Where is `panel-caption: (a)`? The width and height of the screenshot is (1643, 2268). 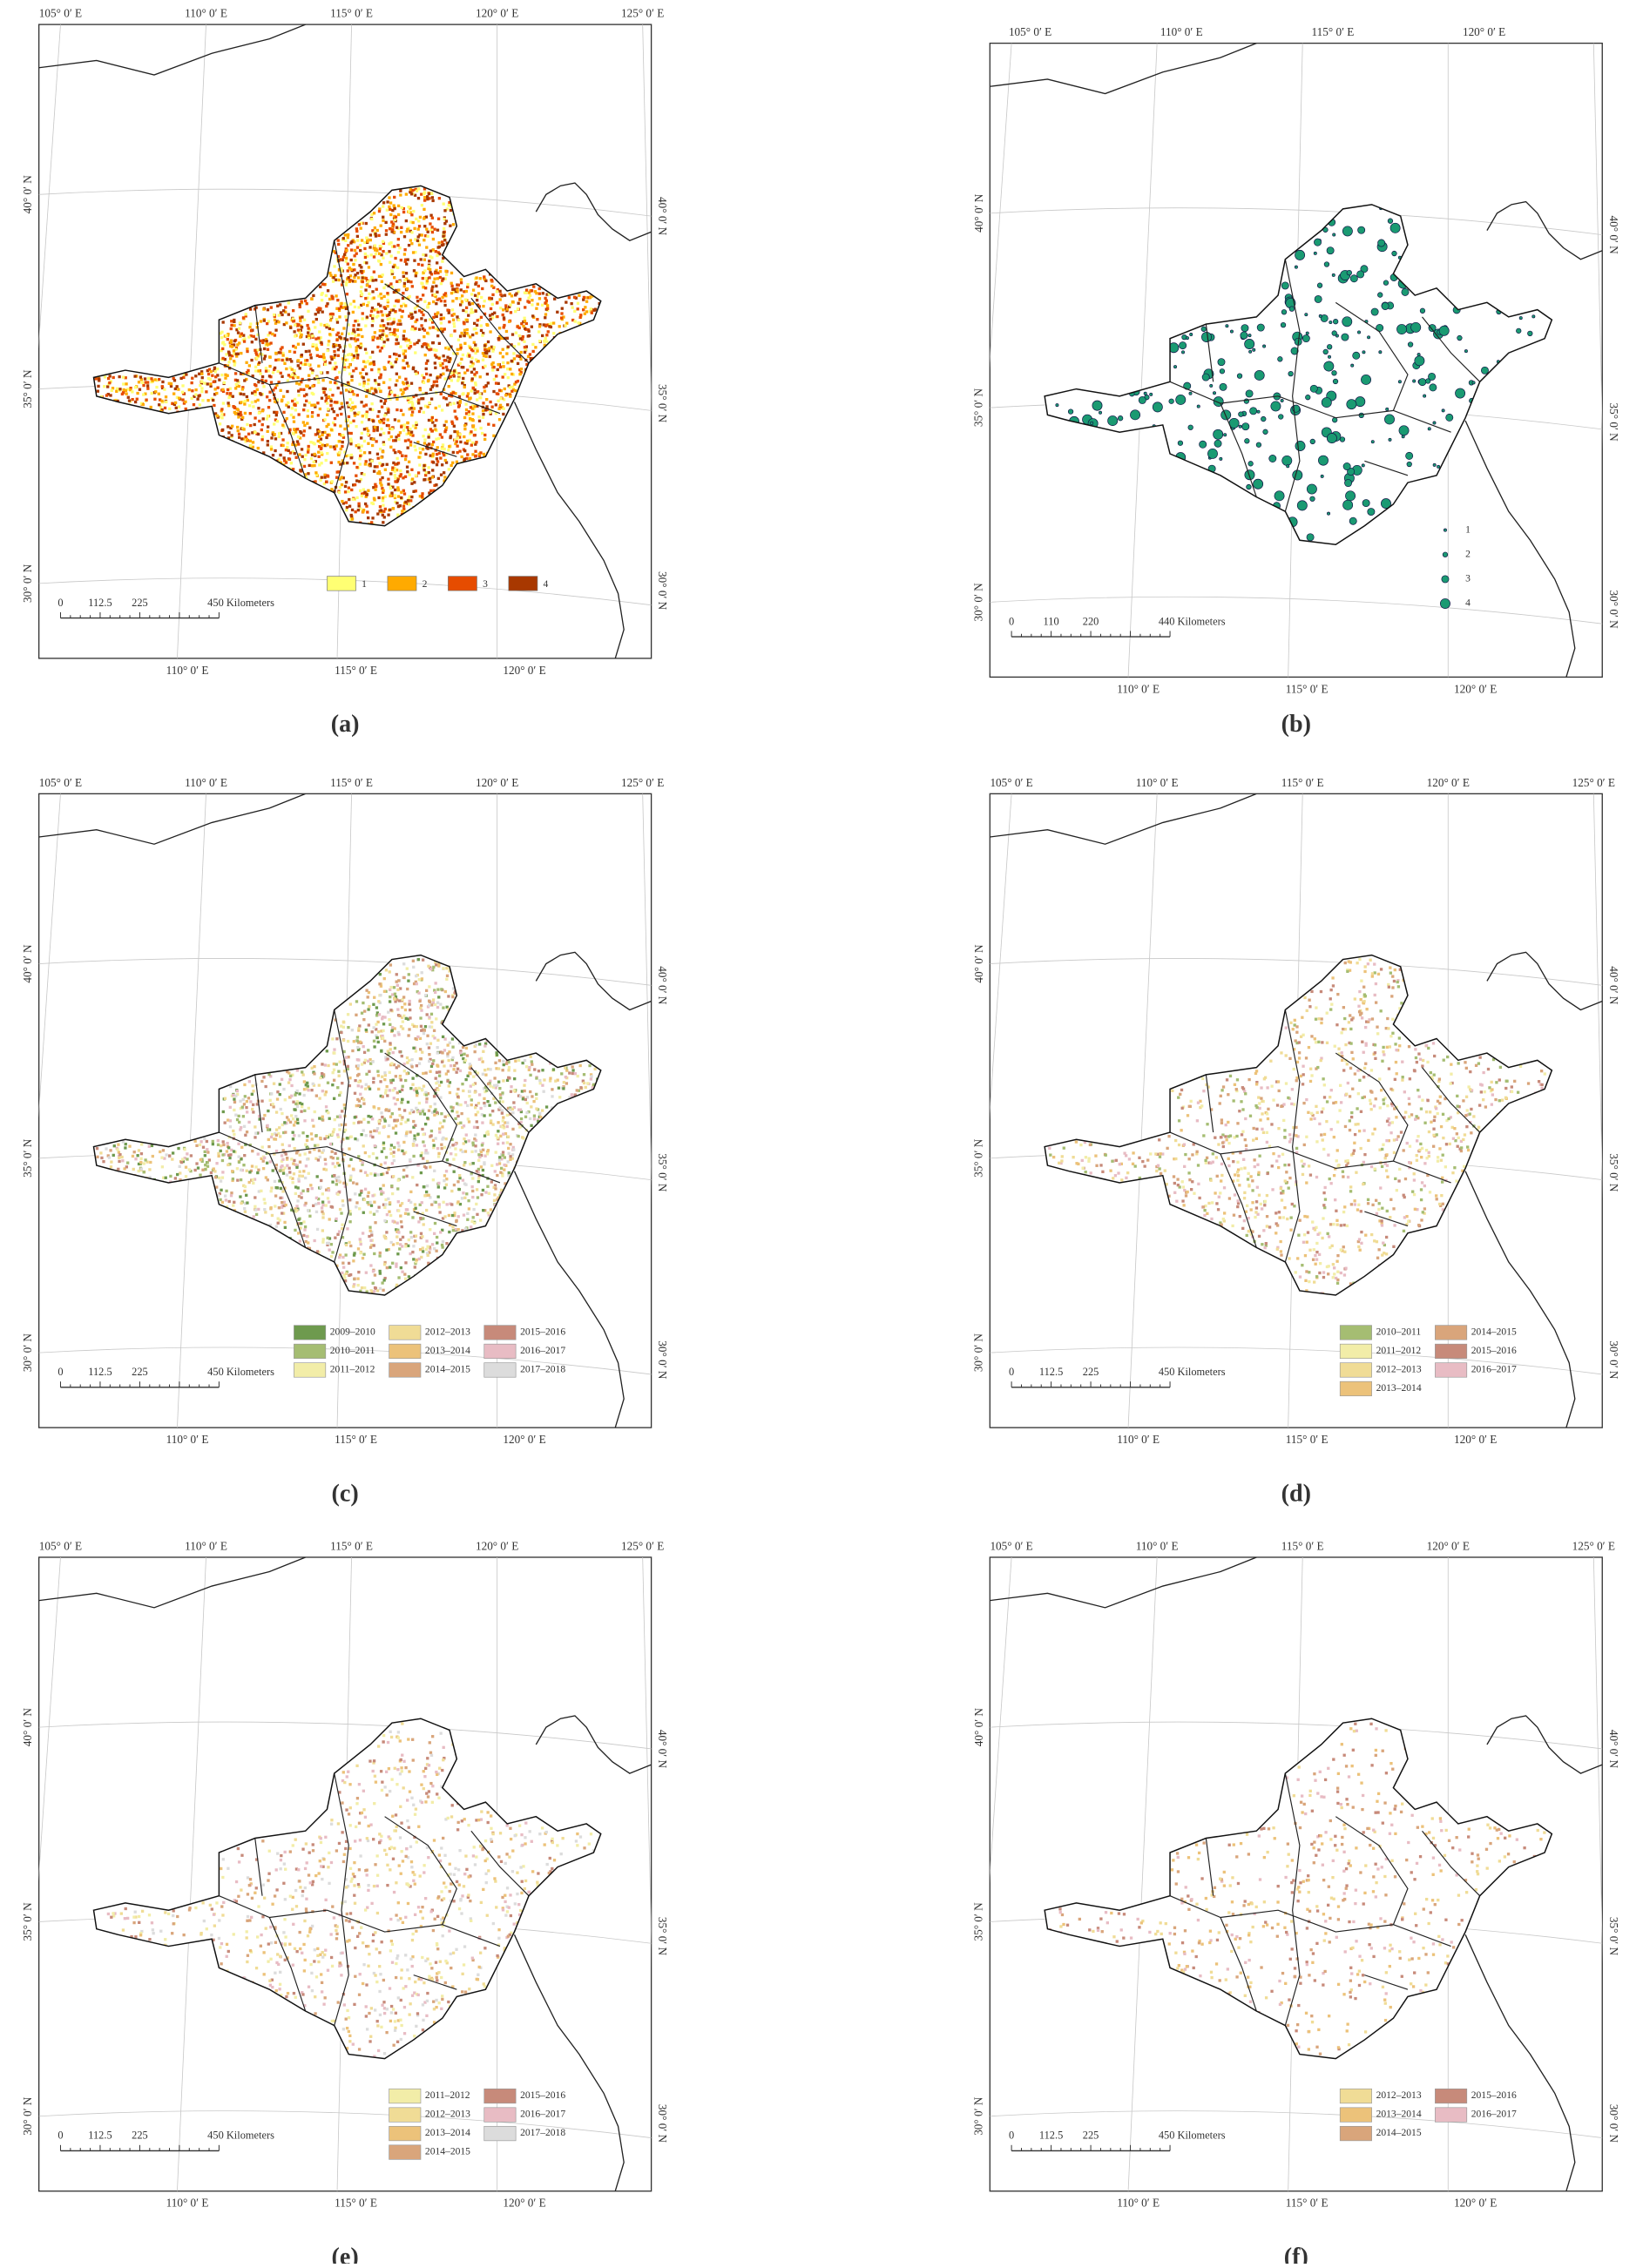
panel-caption: (a) is located at coordinates (345, 724).